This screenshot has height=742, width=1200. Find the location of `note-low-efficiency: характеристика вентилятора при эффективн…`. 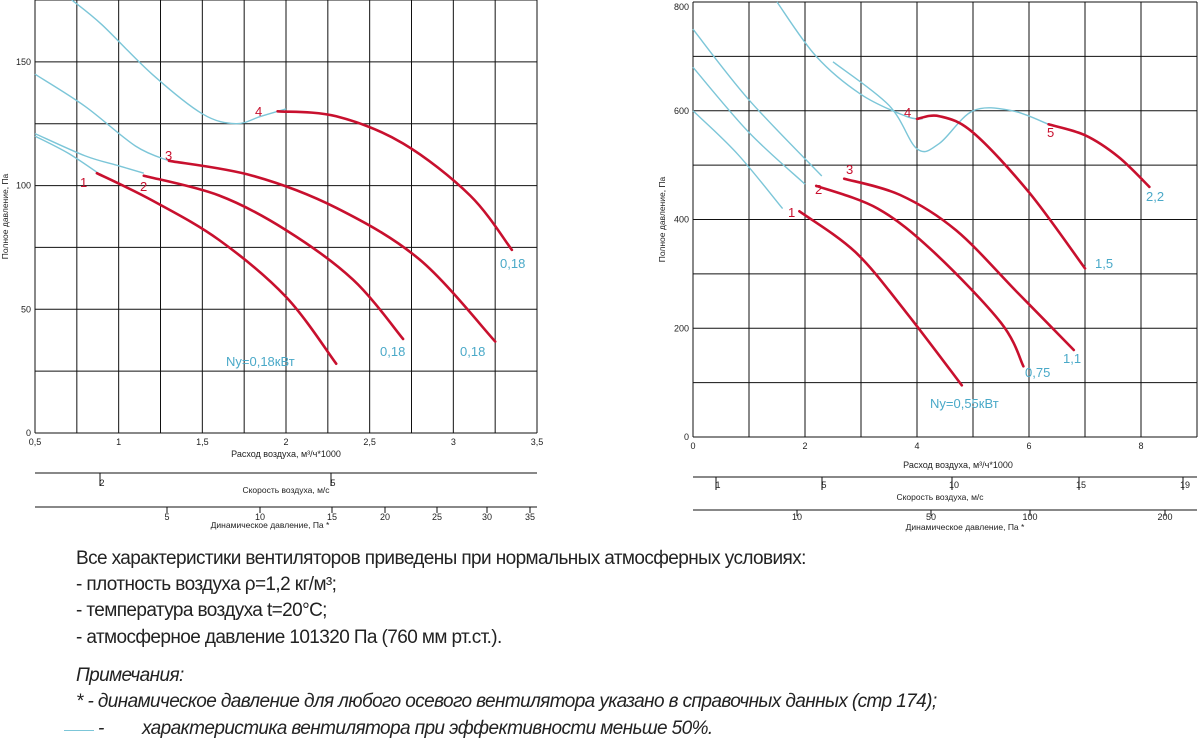

note-low-efficiency: характеристика вентилятора при эффективн… is located at coordinates (427, 728).